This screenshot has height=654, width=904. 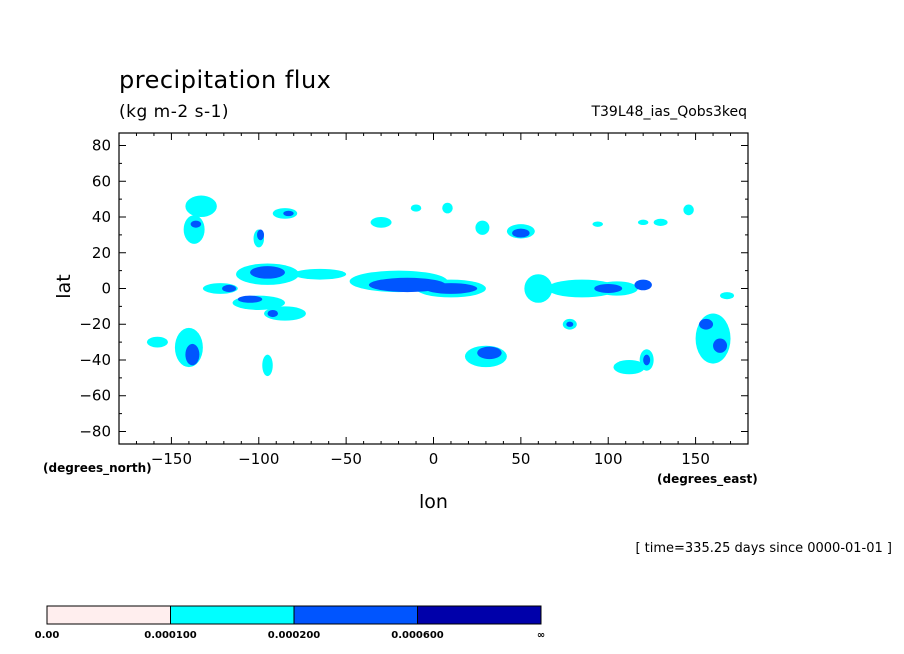 What do you see at coordinates (95, 431) in the screenshot?
I see `y-tick-label: −80` at bounding box center [95, 431].